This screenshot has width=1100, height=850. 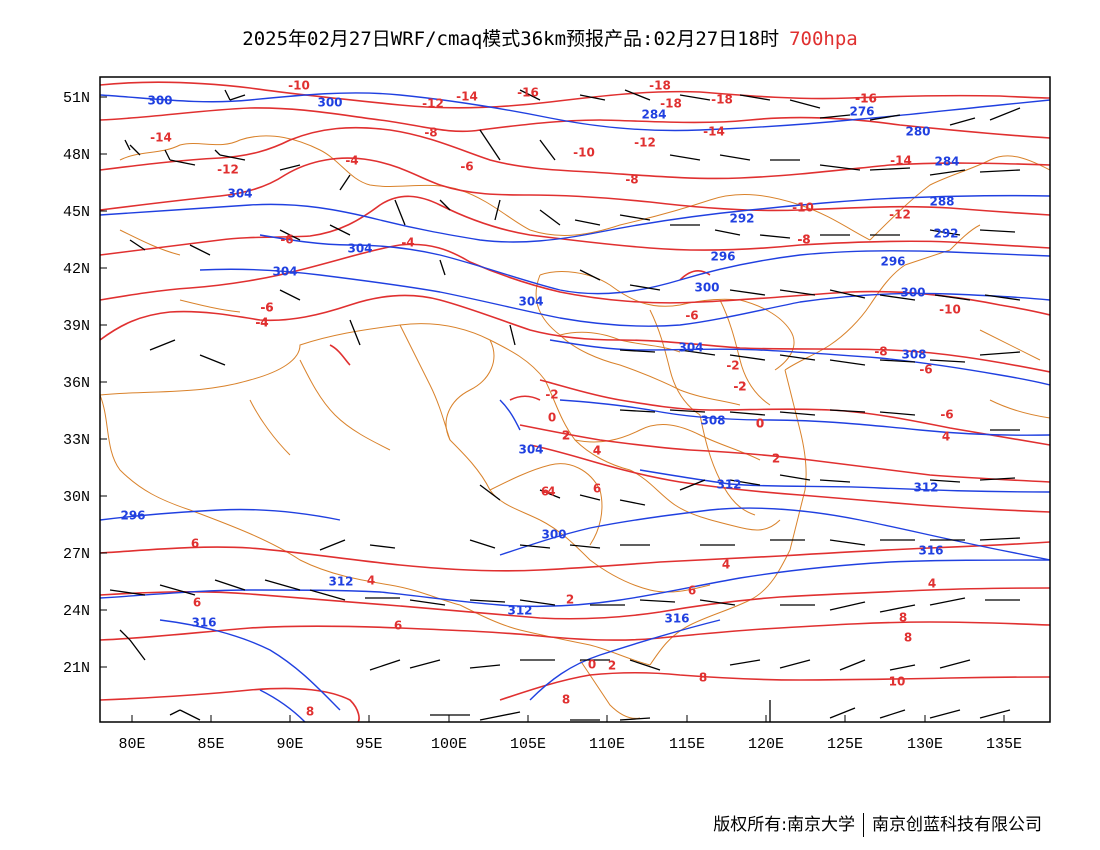 I want to click on lat-label: 51N, so click(x=76, y=98).